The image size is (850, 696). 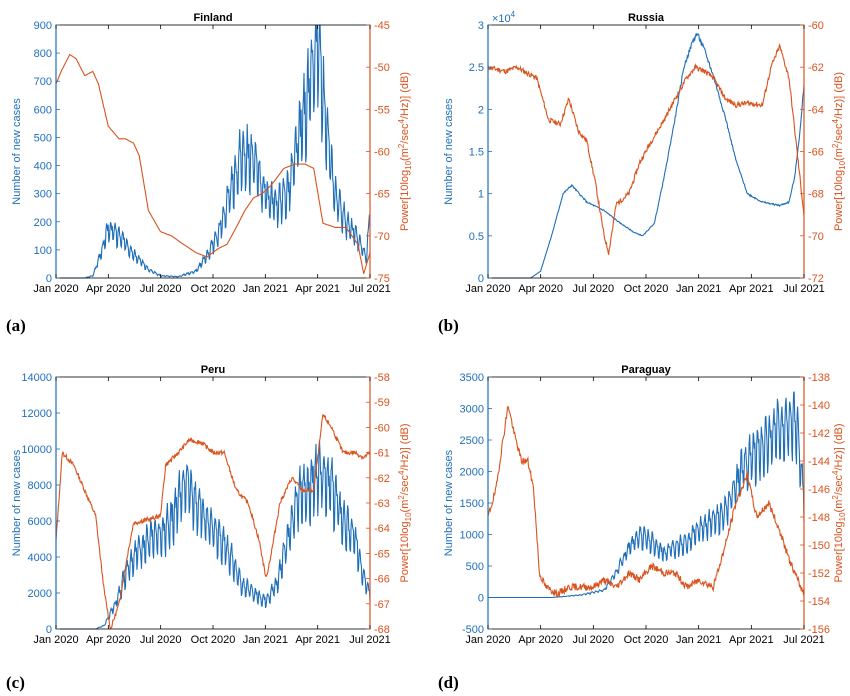 I want to click on y-right-tick-label: -65, so click(x=382, y=554).